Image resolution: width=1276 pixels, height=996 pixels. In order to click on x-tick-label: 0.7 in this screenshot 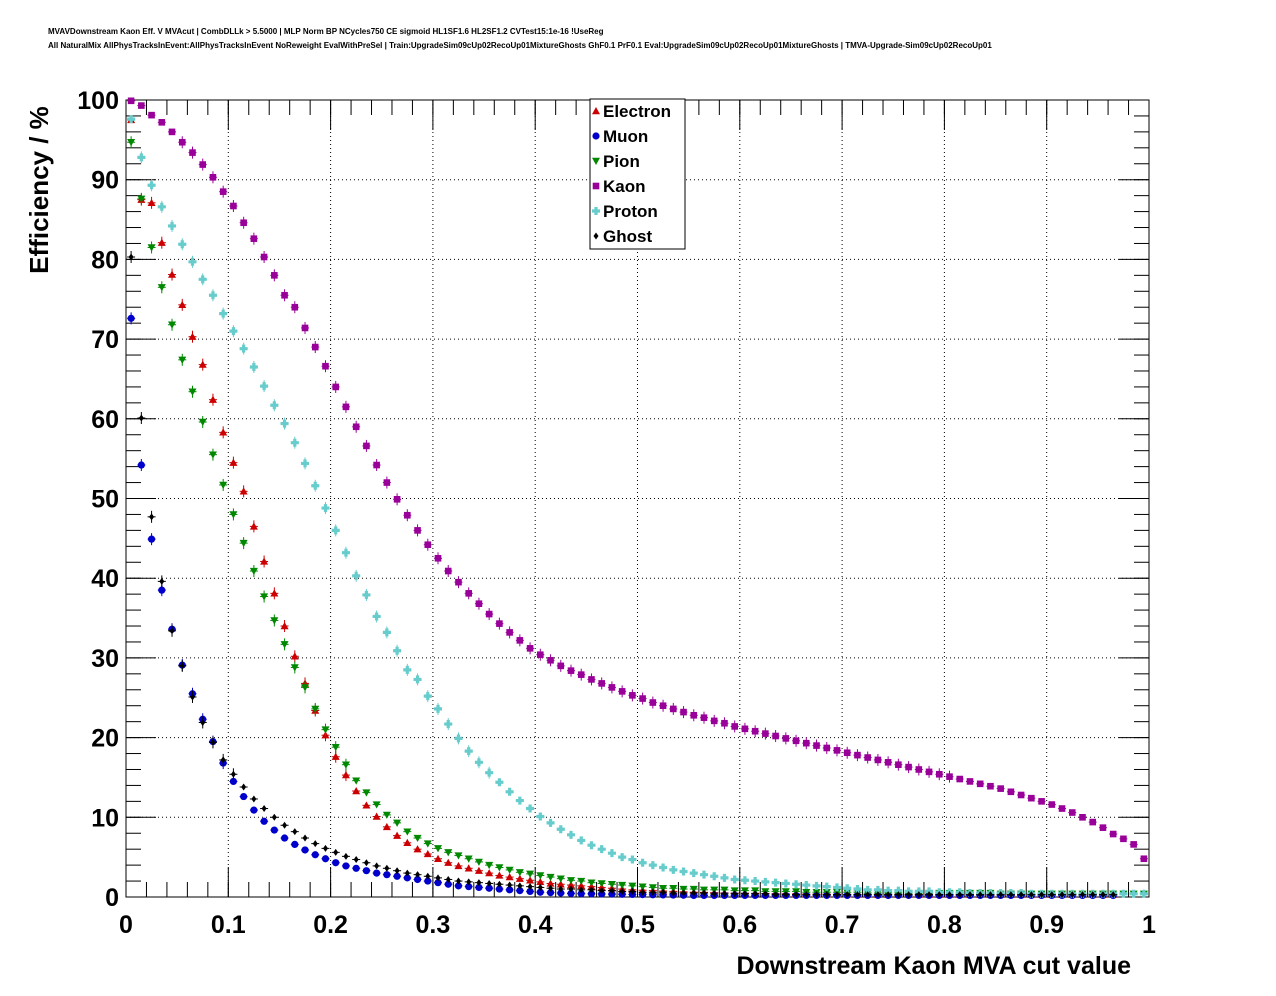, I will do `click(842, 925)`.